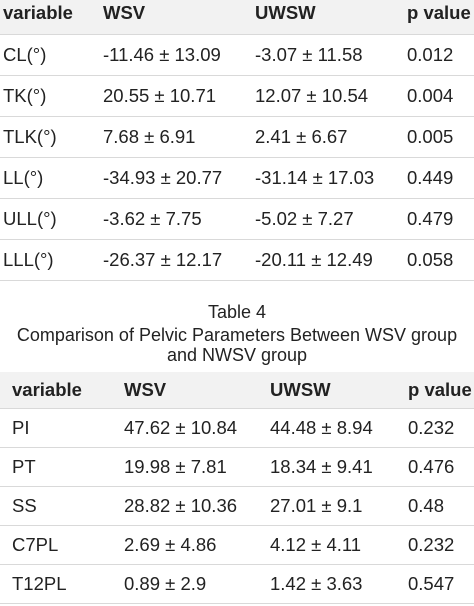 This screenshot has height=606, width=474. I want to click on cell-variable: SS, so click(62, 506).